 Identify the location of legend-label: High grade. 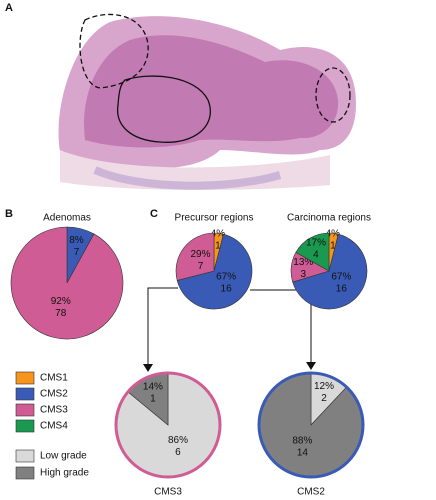
(64, 473).